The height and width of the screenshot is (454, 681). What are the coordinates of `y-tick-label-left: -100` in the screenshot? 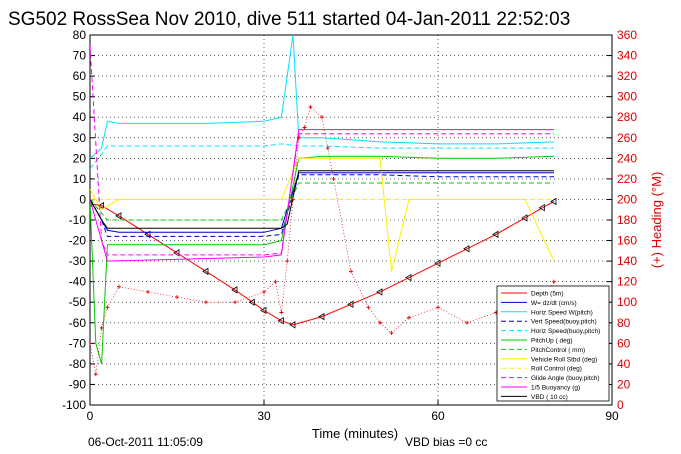 It's located at (74, 405).